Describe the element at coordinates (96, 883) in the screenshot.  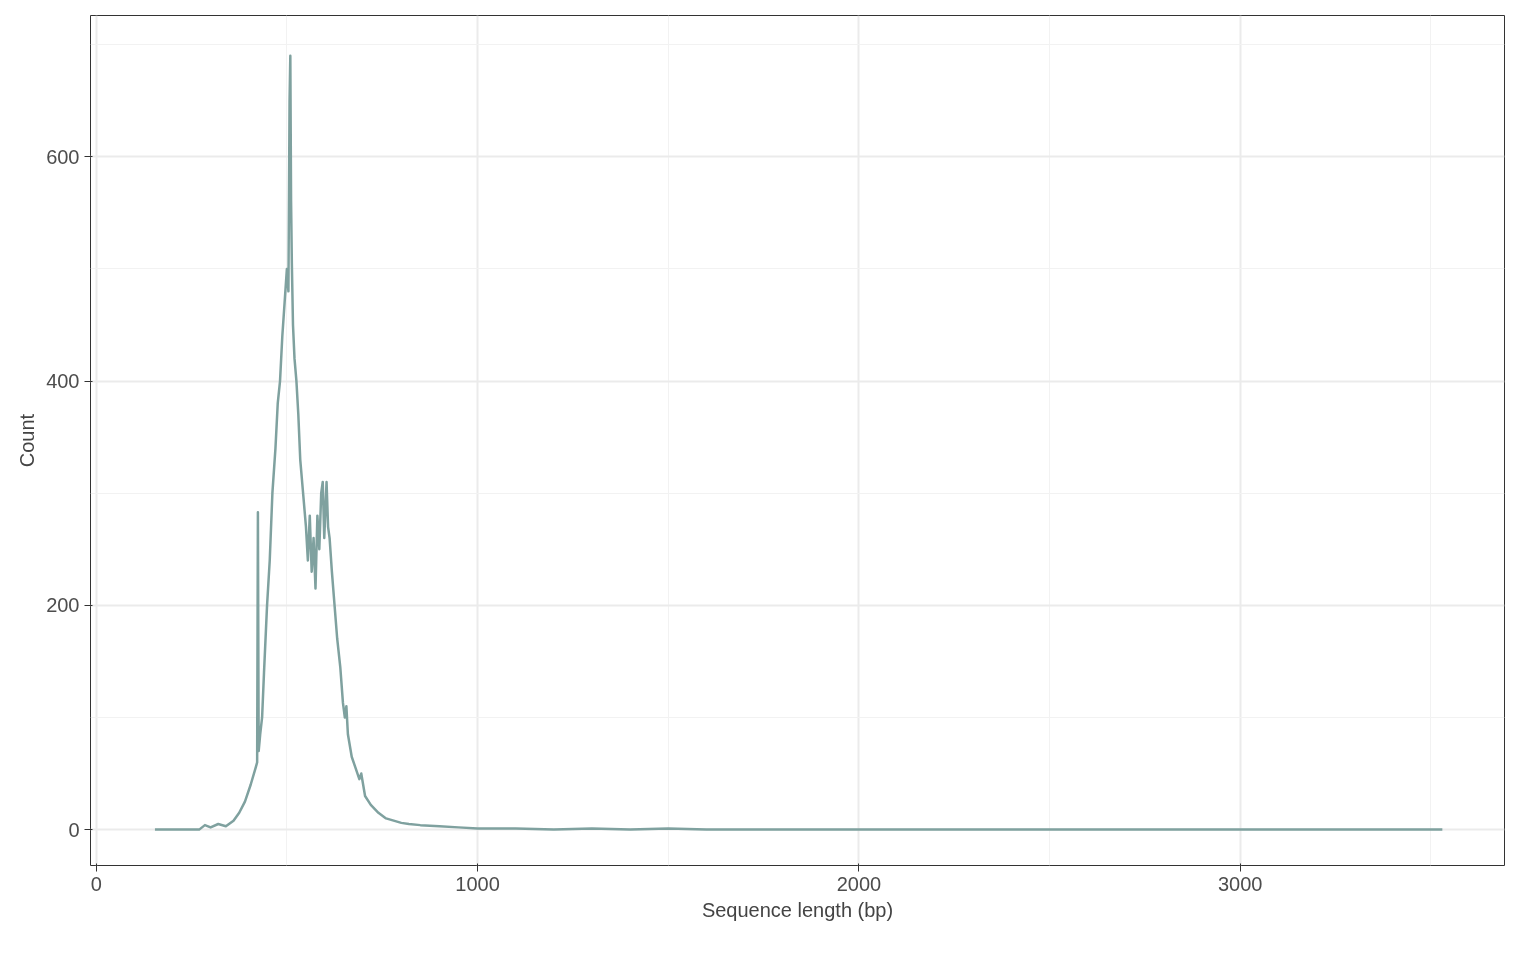
I see `x-tick-label: 0` at that location.